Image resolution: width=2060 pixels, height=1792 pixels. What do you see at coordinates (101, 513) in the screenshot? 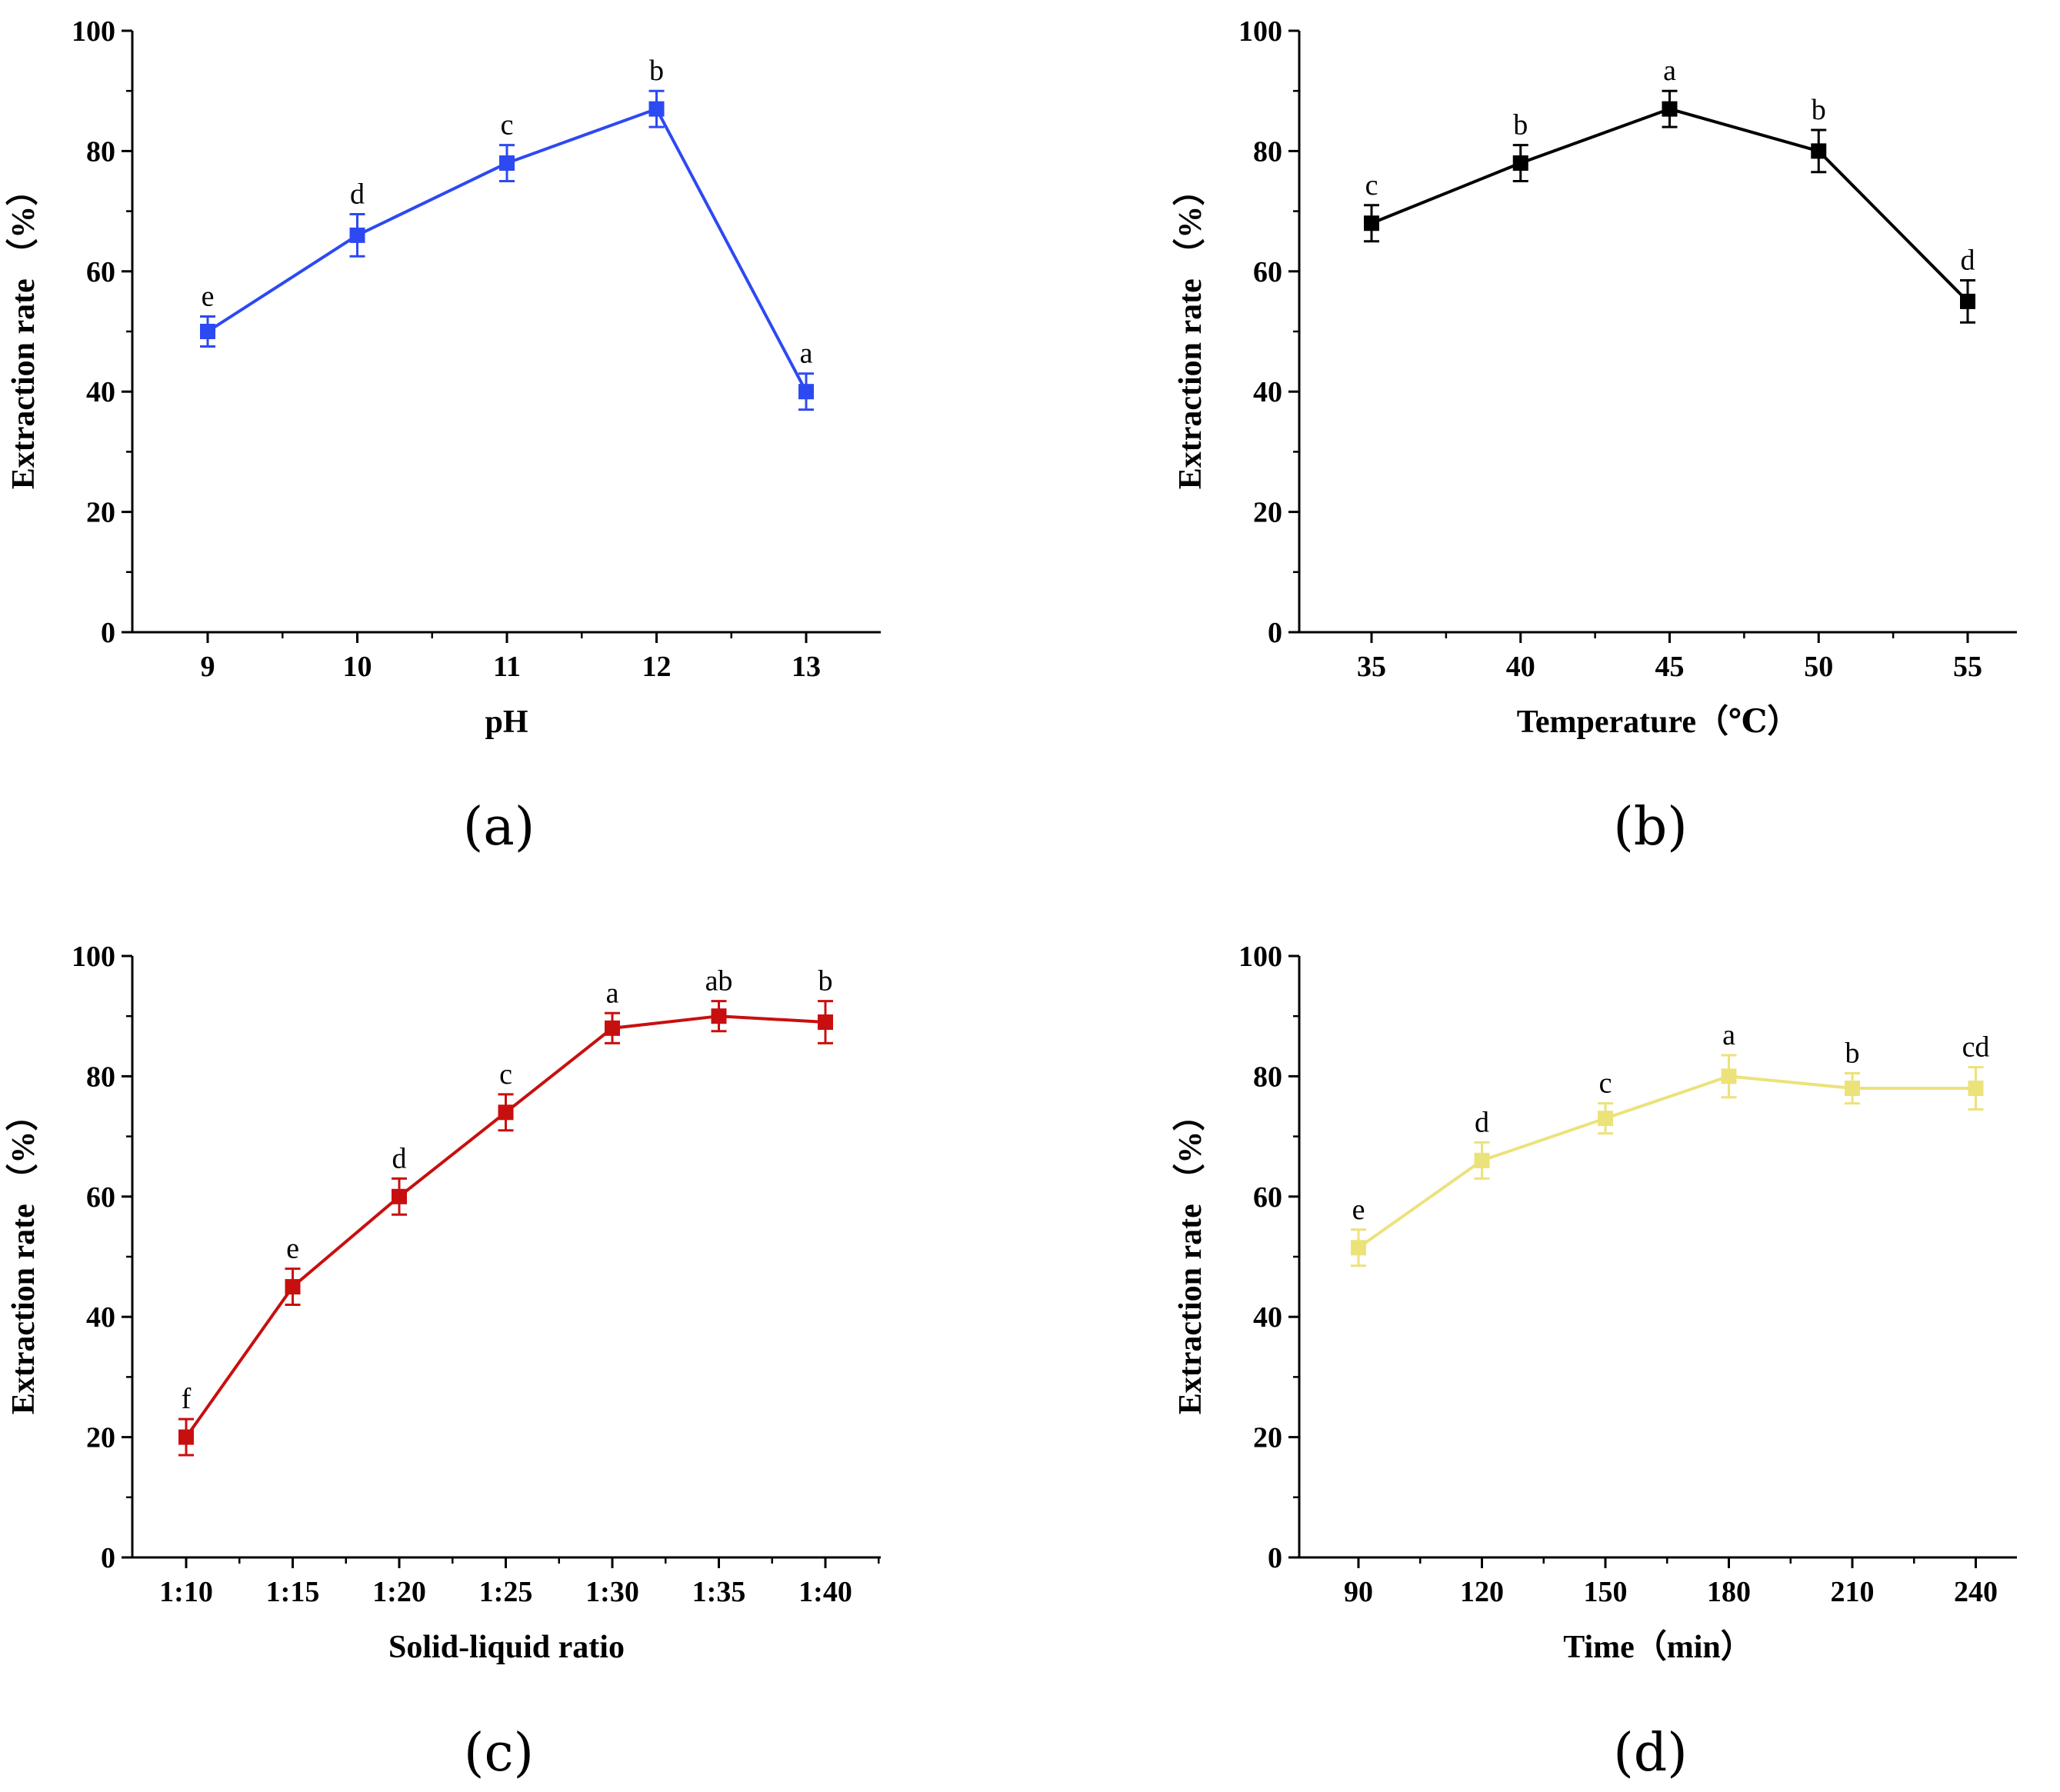
I see `panel-a-y-tick-label: 20` at bounding box center [101, 513].